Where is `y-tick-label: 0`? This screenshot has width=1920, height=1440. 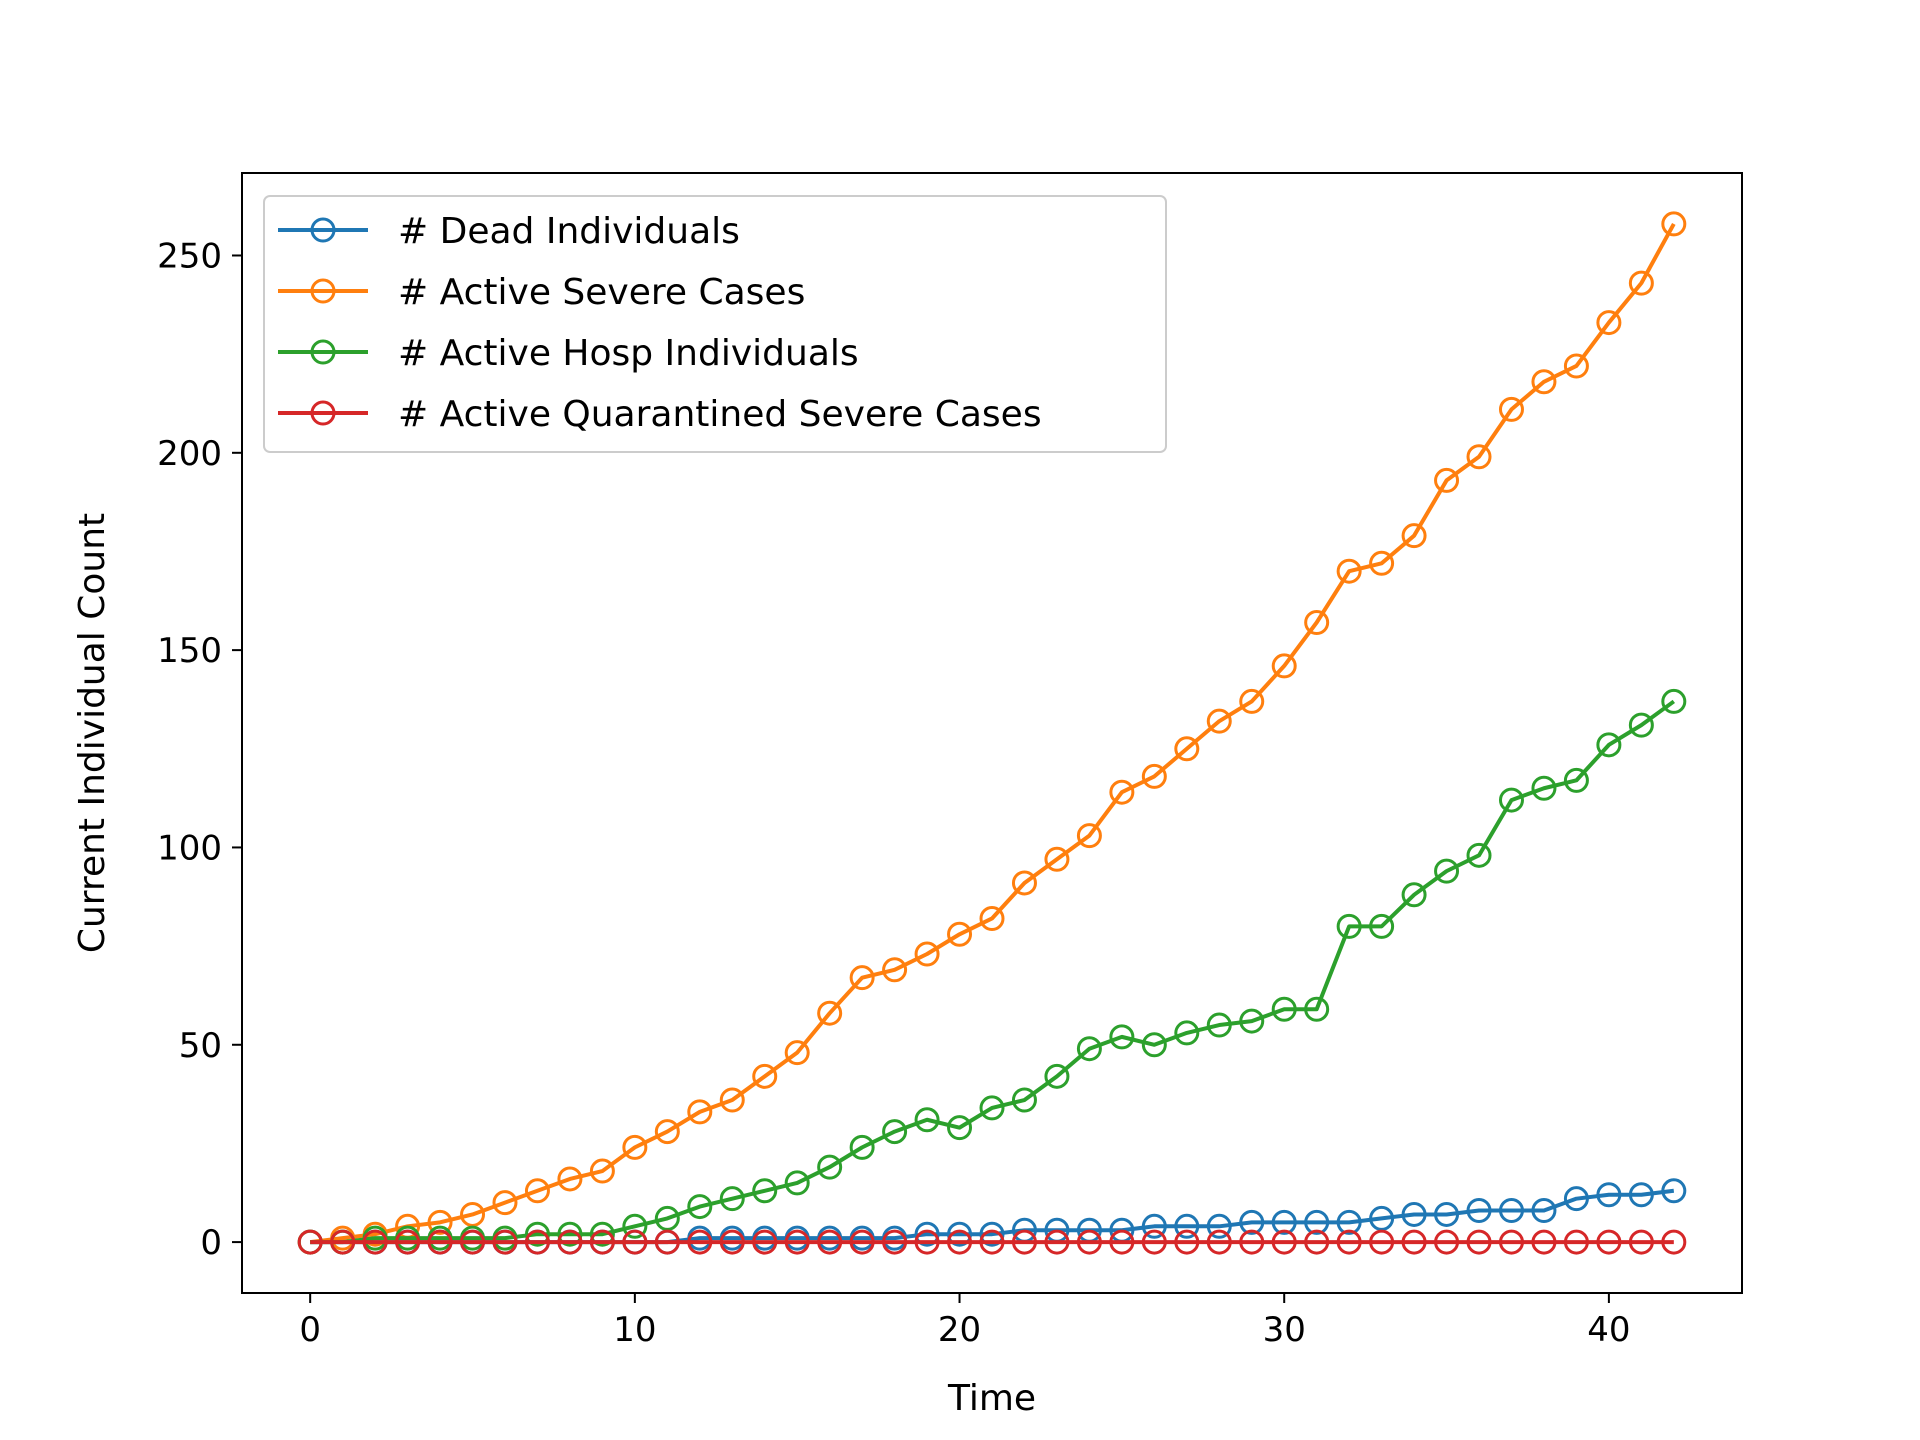
y-tick-label: 0 is located at coordinates (211, 1243).